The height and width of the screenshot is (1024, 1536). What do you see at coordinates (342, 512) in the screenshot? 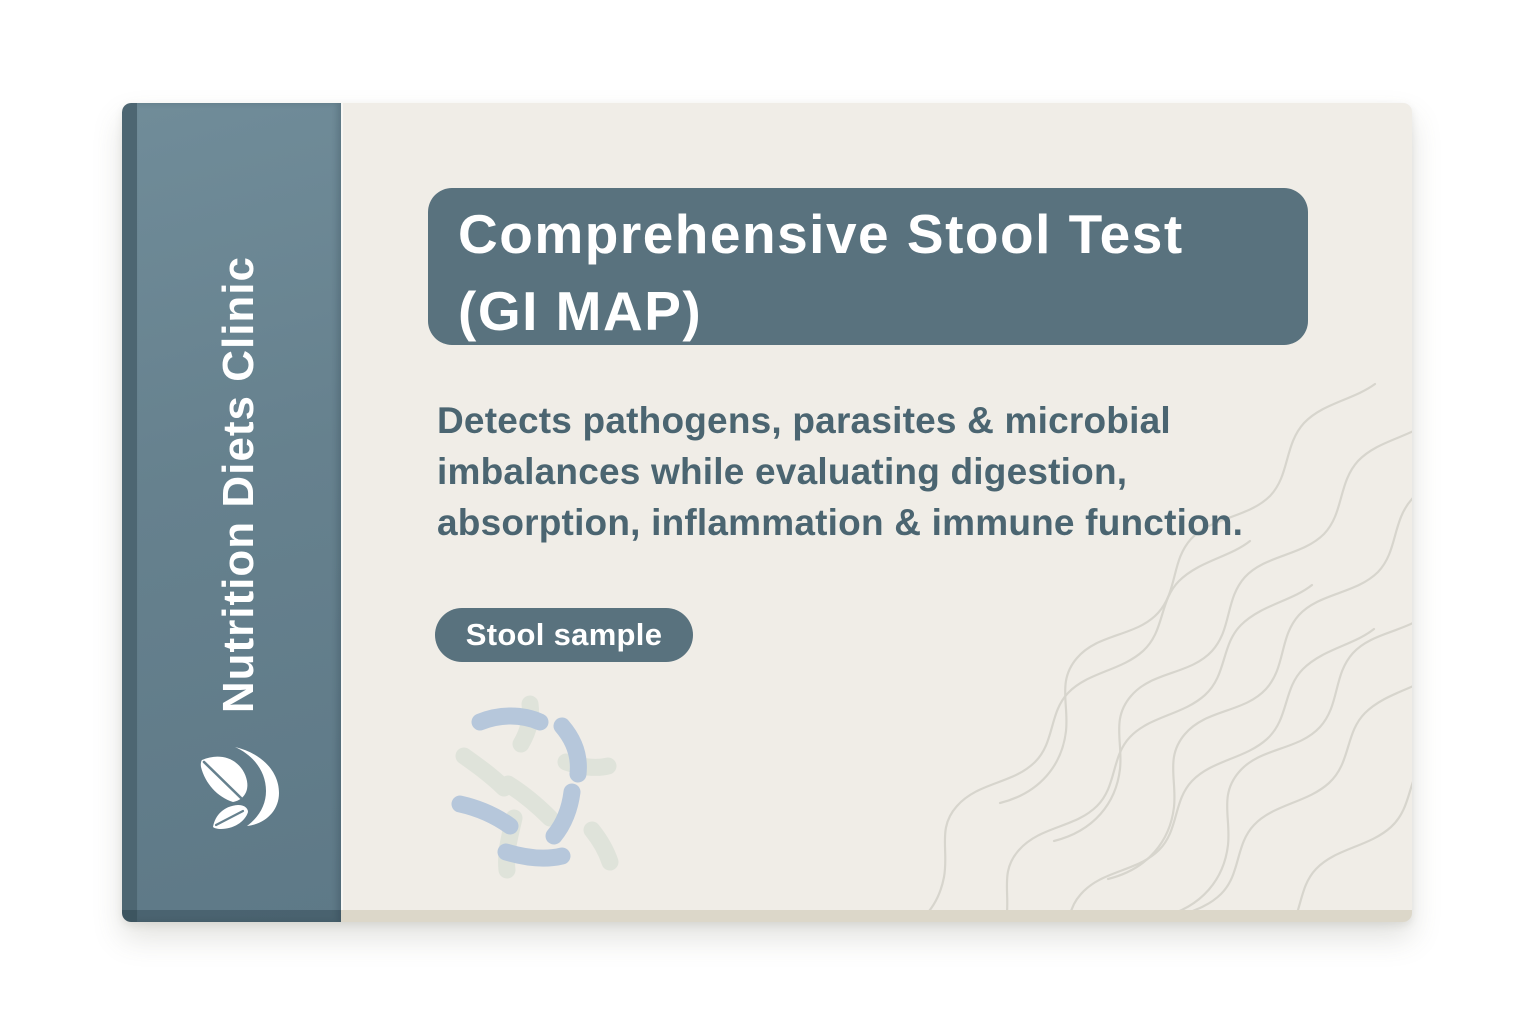
I see `box-fold-seam` at bounding box center [342, 512].